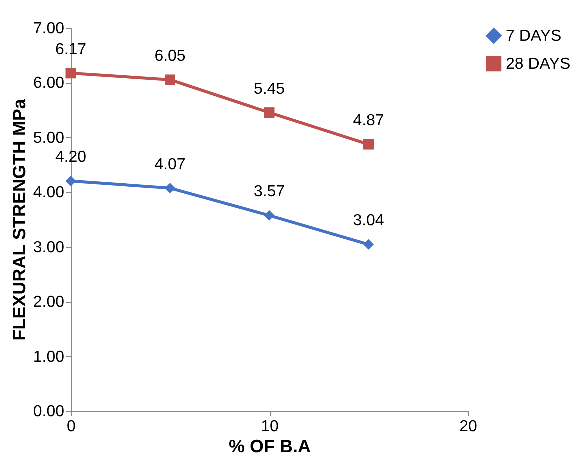  What do you see at coordinates (49, 247) in the screenshot?
I see `y-tick-label: 3.00` at bounding box center [49, 247].